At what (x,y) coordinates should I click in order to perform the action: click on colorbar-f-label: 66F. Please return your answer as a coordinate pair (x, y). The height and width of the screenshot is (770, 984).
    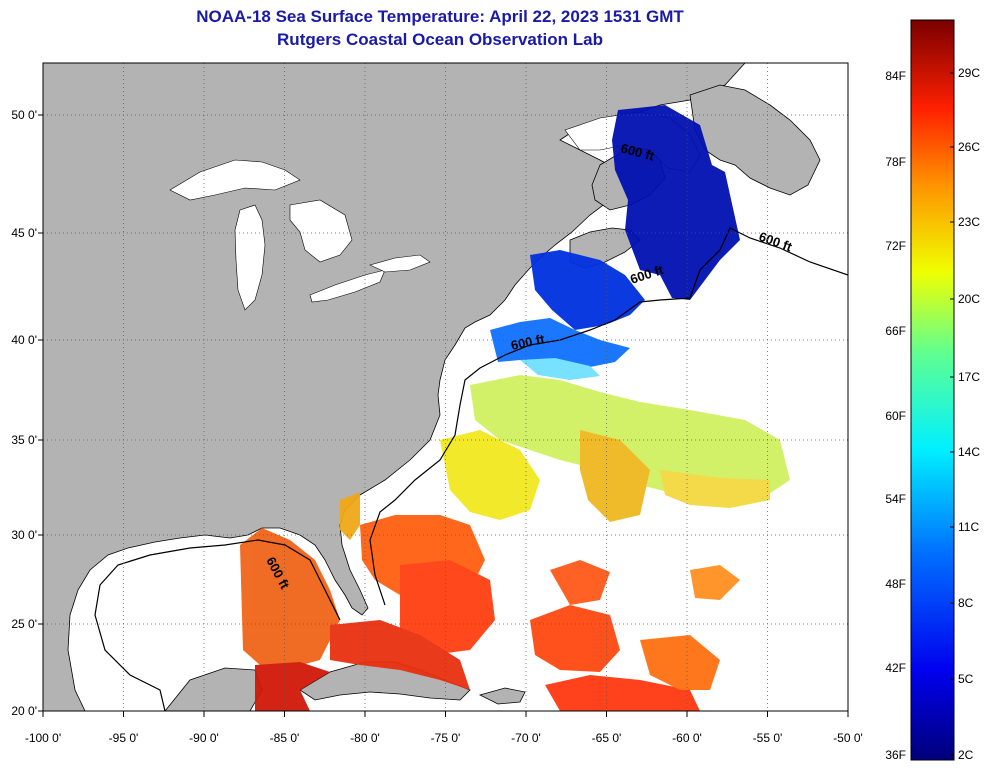
    Looking at the image, I should click on (895, 331).